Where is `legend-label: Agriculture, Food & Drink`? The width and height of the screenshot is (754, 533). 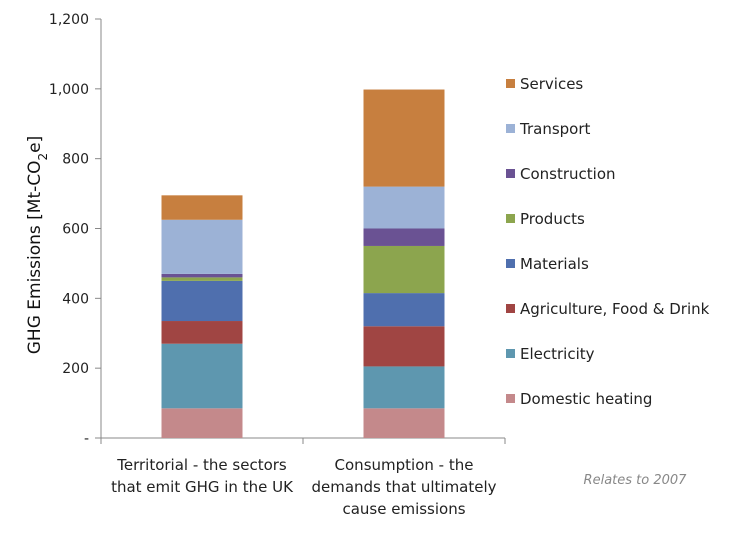 legend-label: Agriculture, Food & Drink is located at coordinates (615, 309).